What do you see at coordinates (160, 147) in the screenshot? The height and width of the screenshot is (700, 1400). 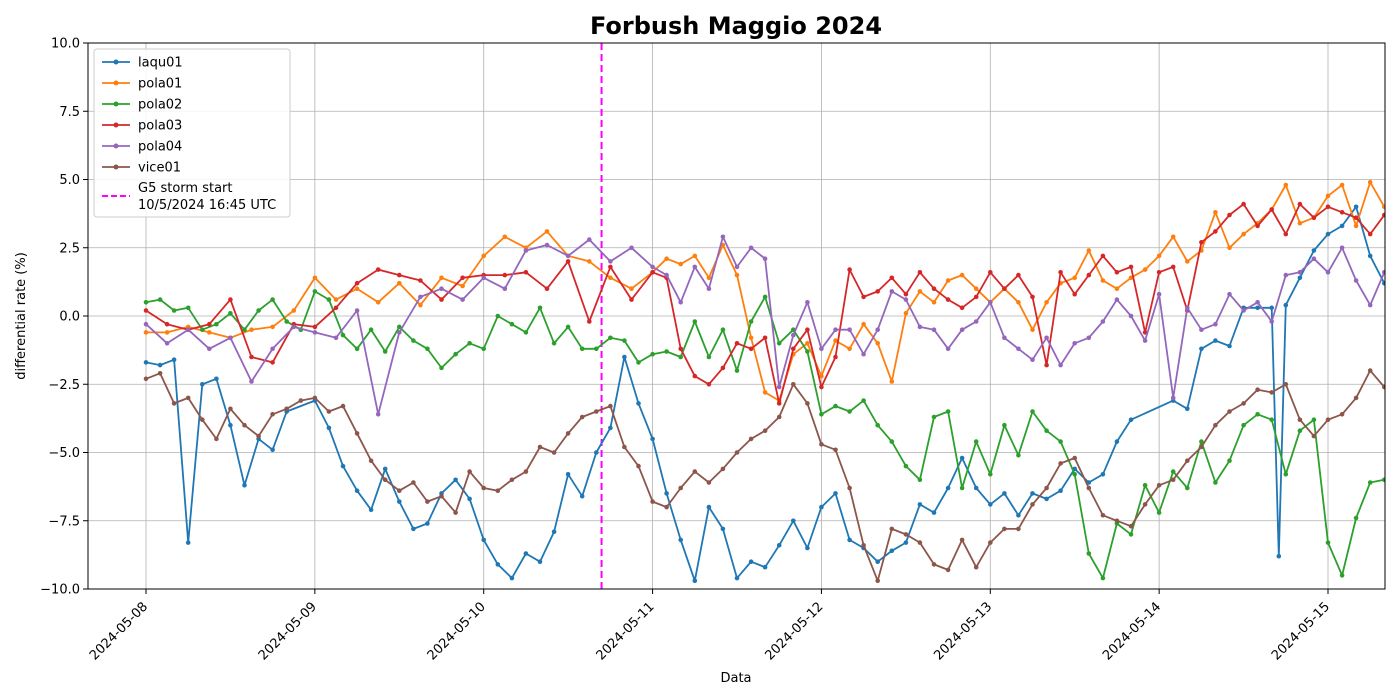 I see `legend-label-pola04: pola04` at bounding box center [160, 147].